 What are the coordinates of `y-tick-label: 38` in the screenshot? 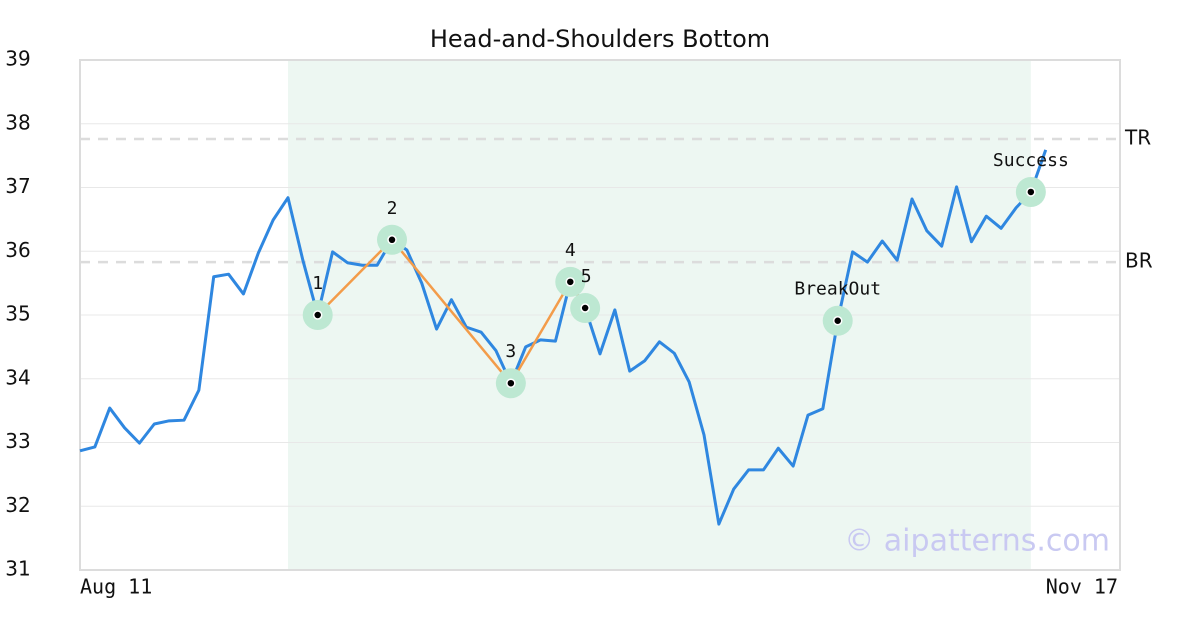 It's located at (17, 122).